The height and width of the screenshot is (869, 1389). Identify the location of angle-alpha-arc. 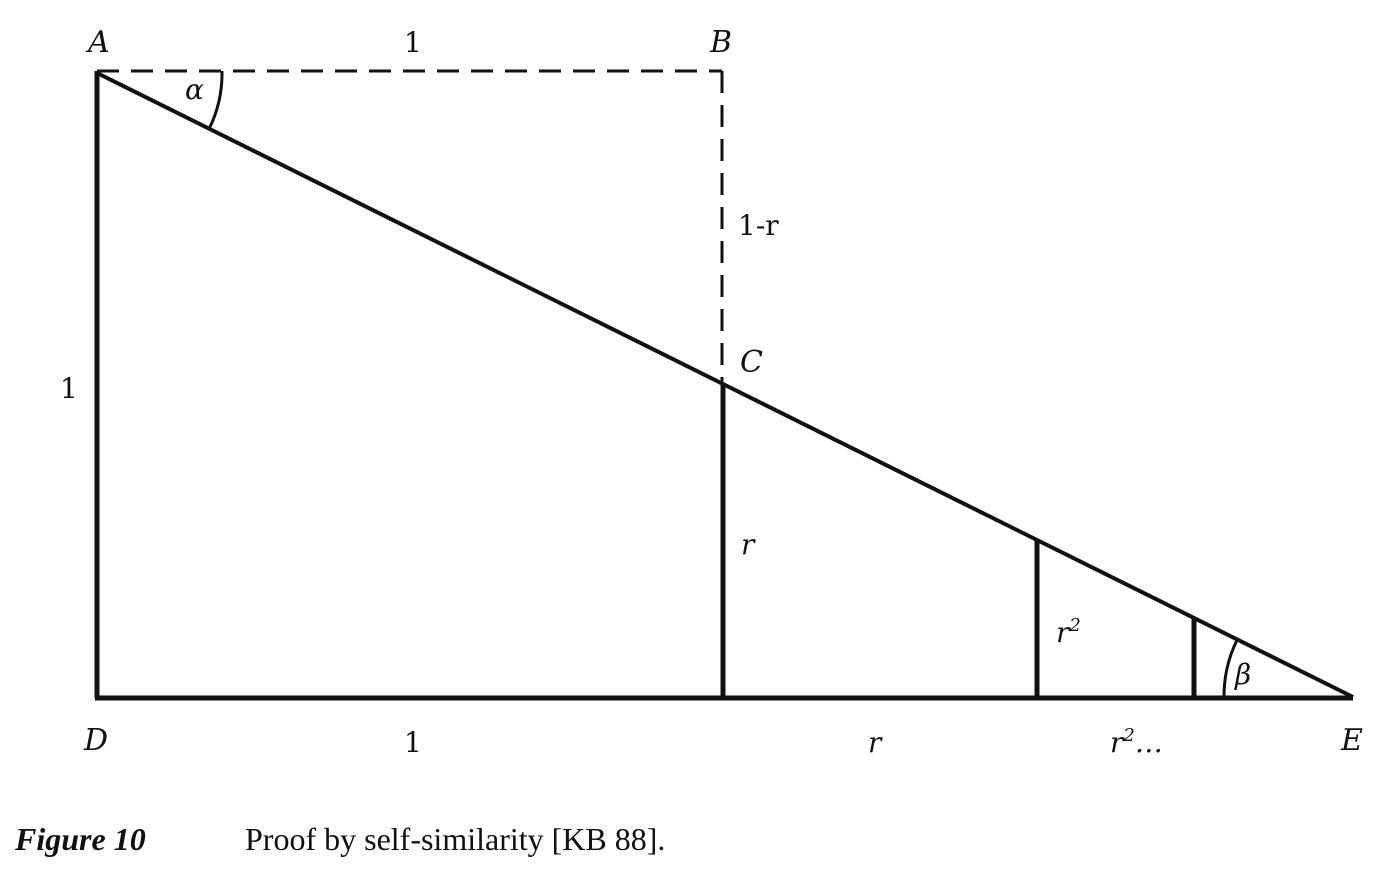
(215, 100).